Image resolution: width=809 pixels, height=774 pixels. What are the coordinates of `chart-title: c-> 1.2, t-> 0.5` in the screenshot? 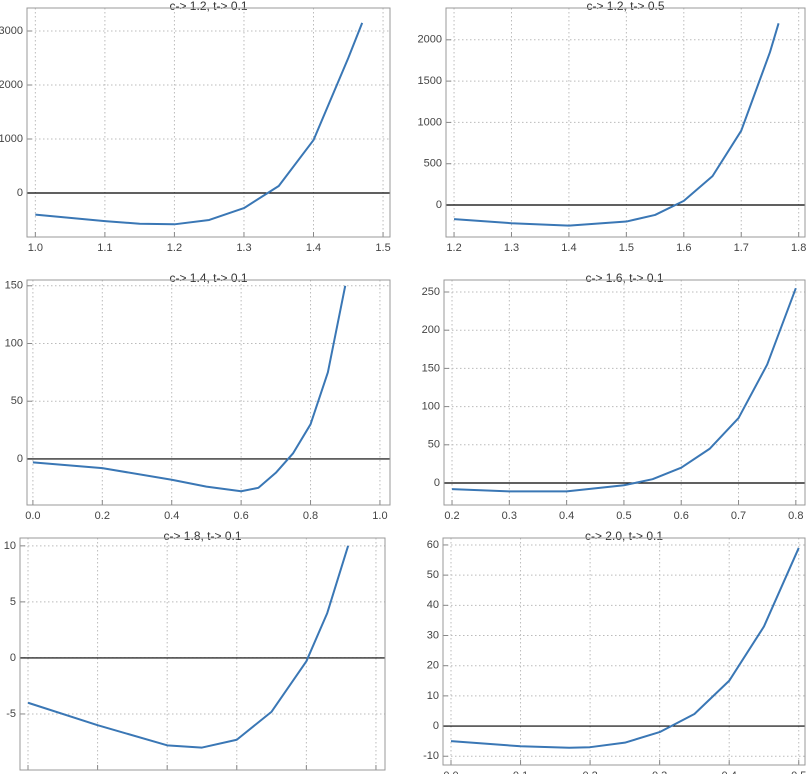 It's located at (625, 6).